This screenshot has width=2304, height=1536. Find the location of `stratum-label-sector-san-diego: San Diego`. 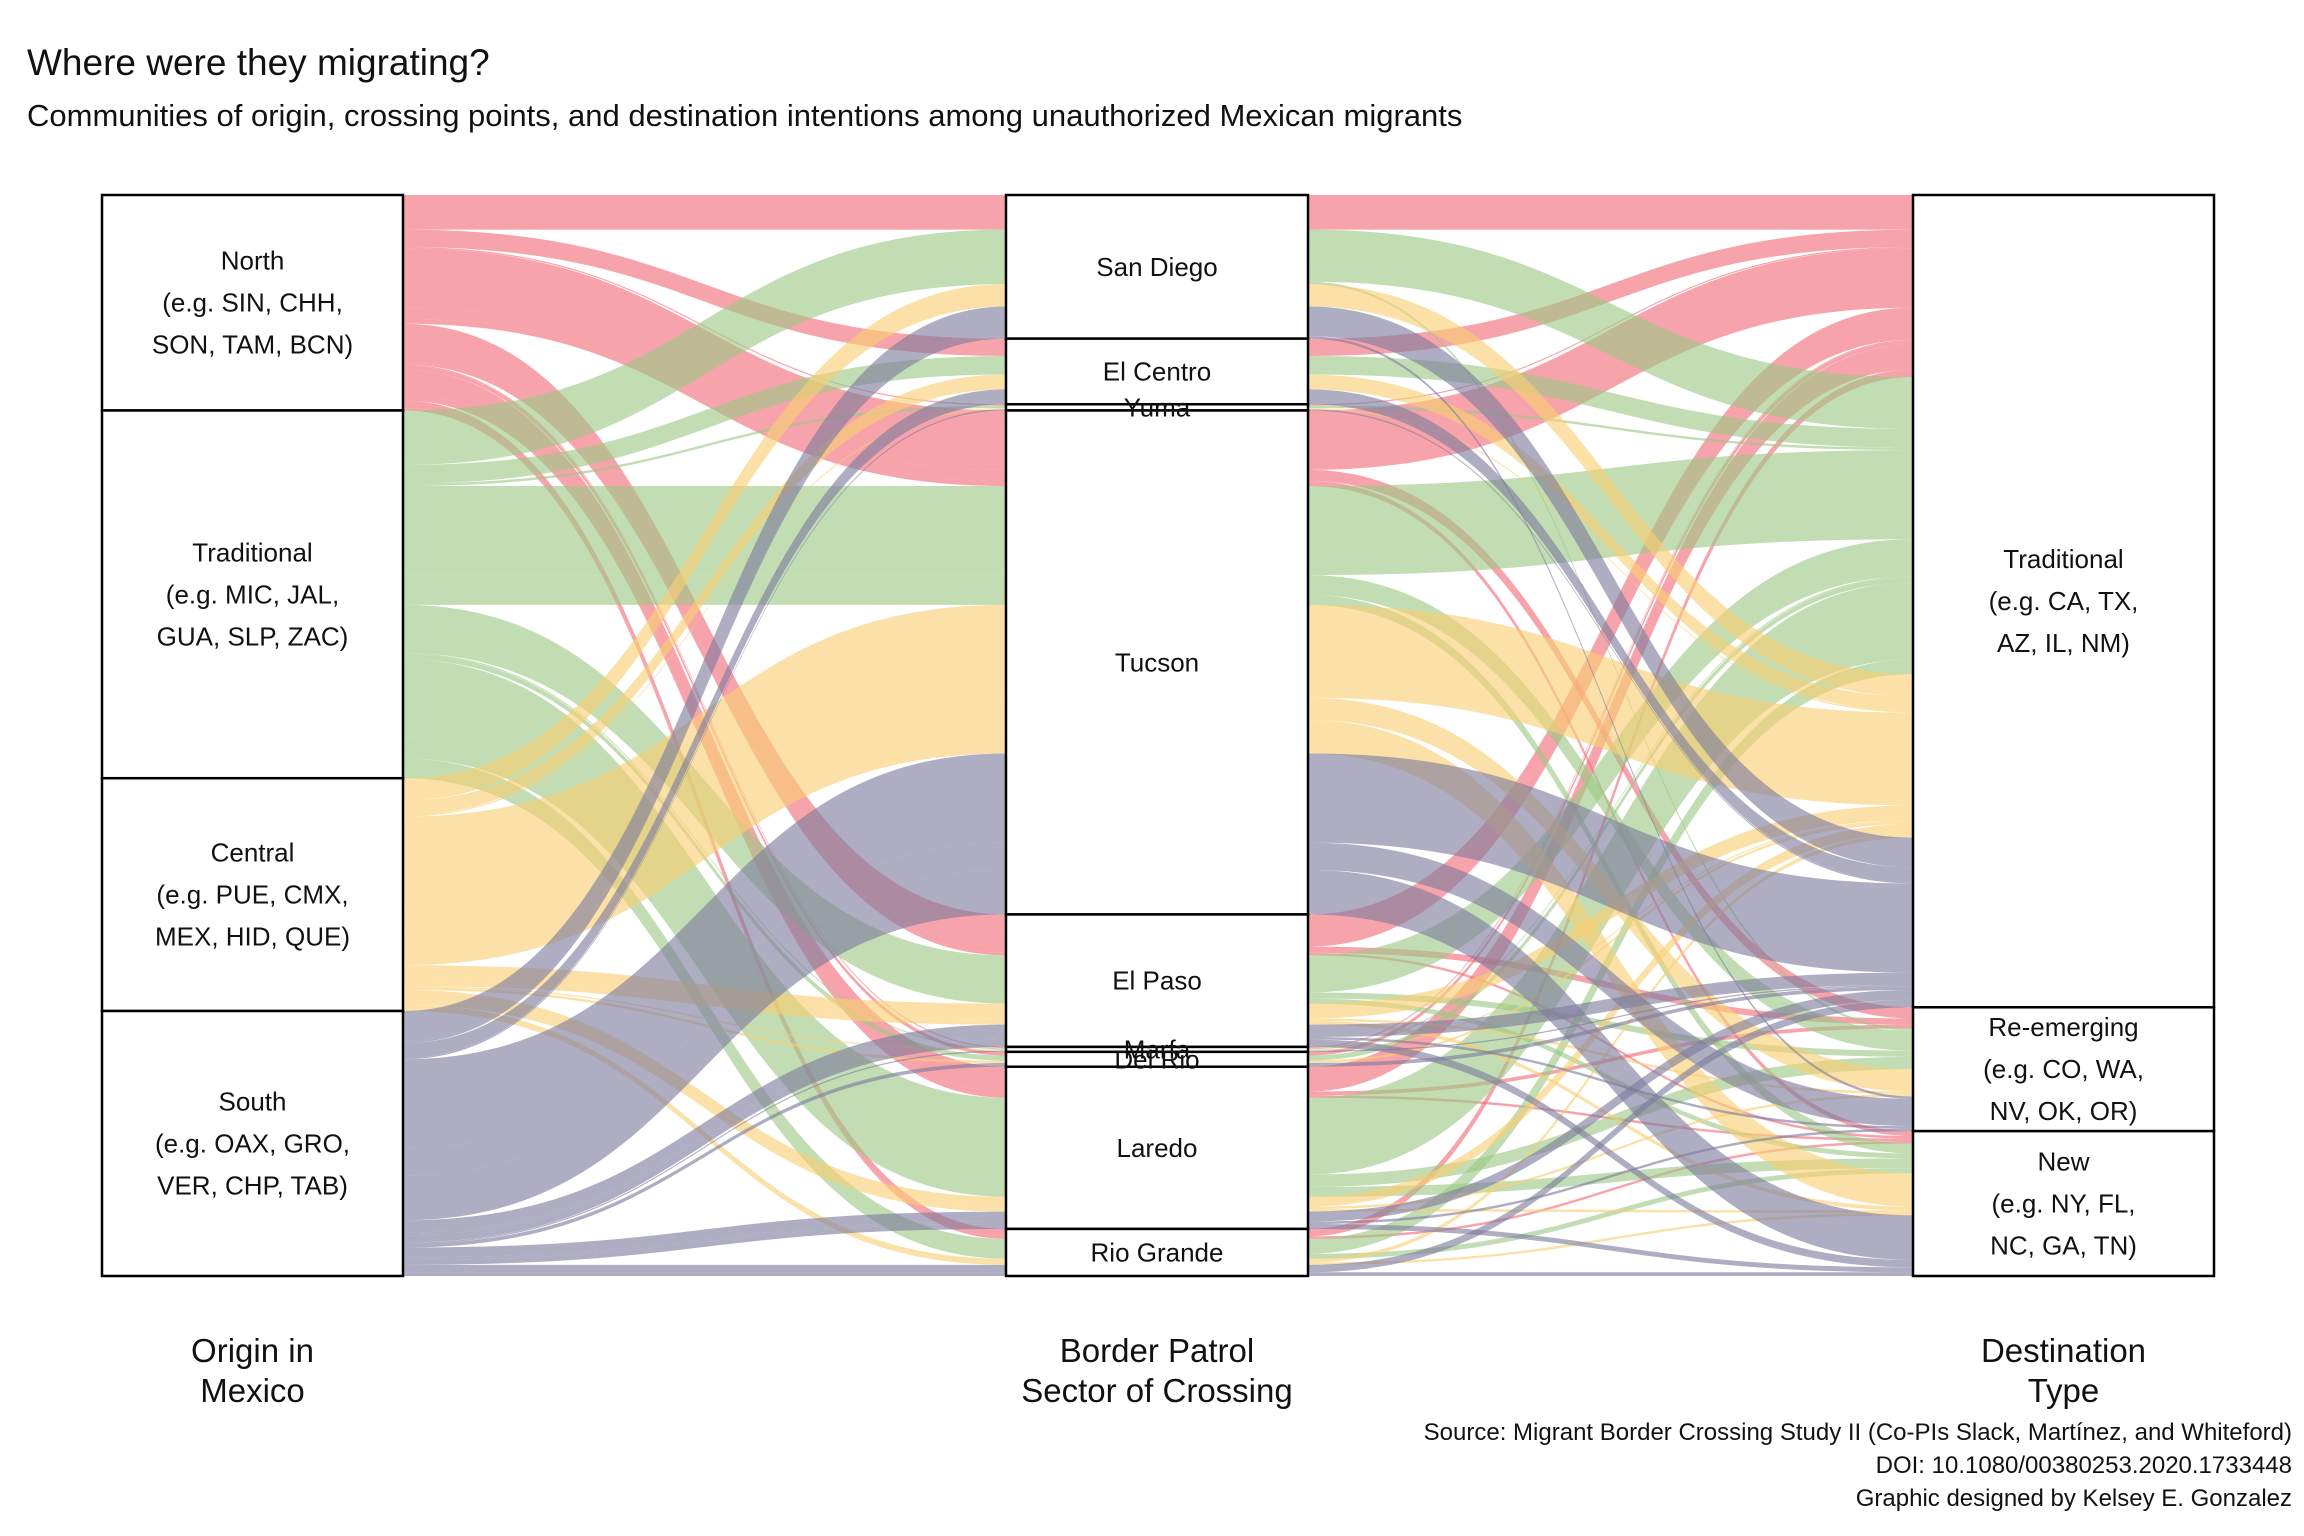

stratum-label-sector-san-diego: San Diego is located at coordinates (1156, 267).